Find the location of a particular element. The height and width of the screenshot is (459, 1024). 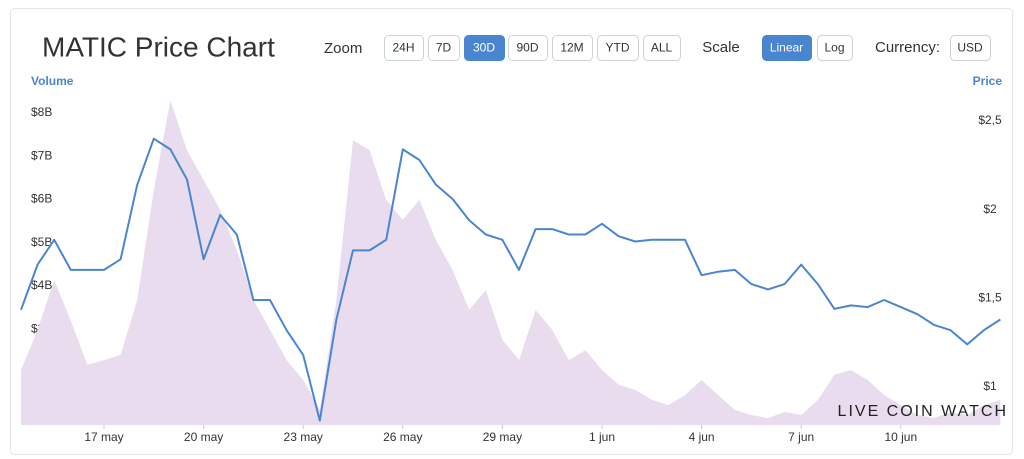

button: 90D is located at coordinates (528, 48).